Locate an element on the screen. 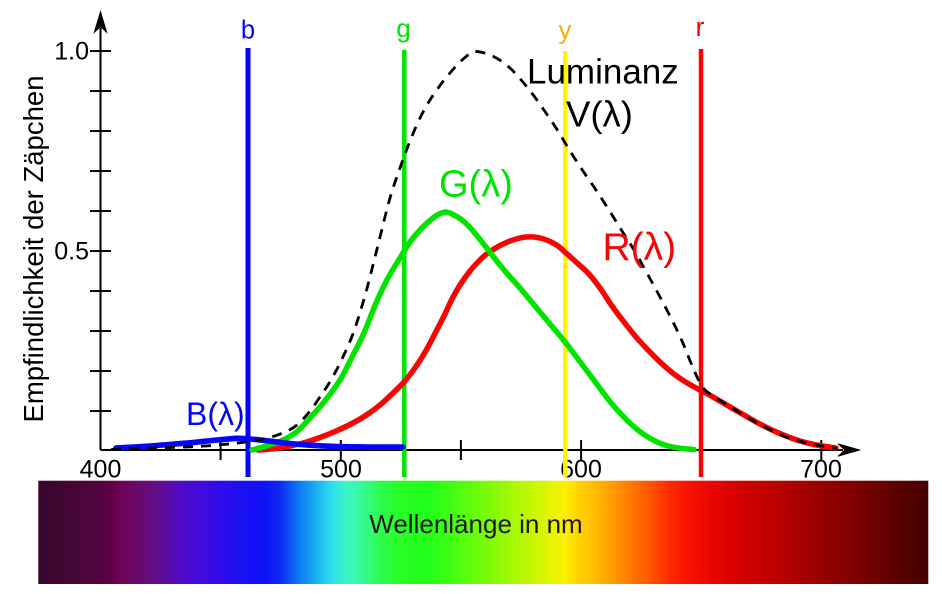 Image resolution: width=942 pixels, height=594 pixels. svg-text: y is located at coordinates (565, 29).